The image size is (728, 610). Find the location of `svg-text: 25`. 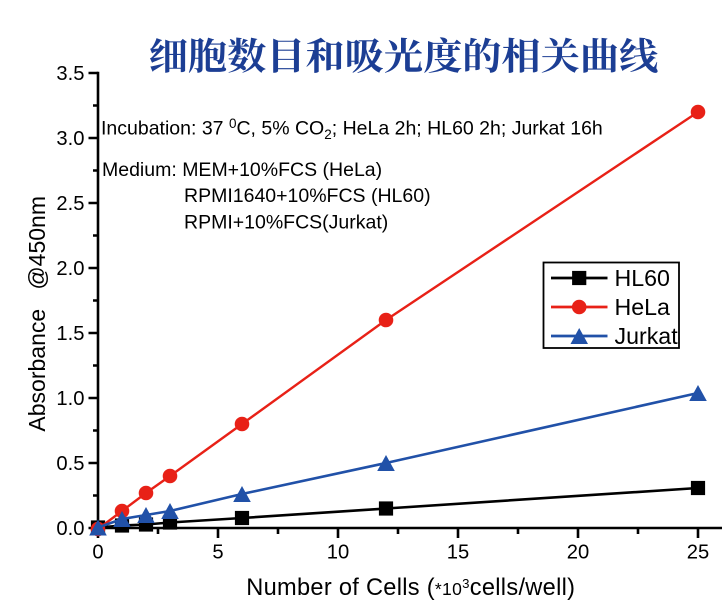

svg-text: 25 is located at coordinates (698, 553).